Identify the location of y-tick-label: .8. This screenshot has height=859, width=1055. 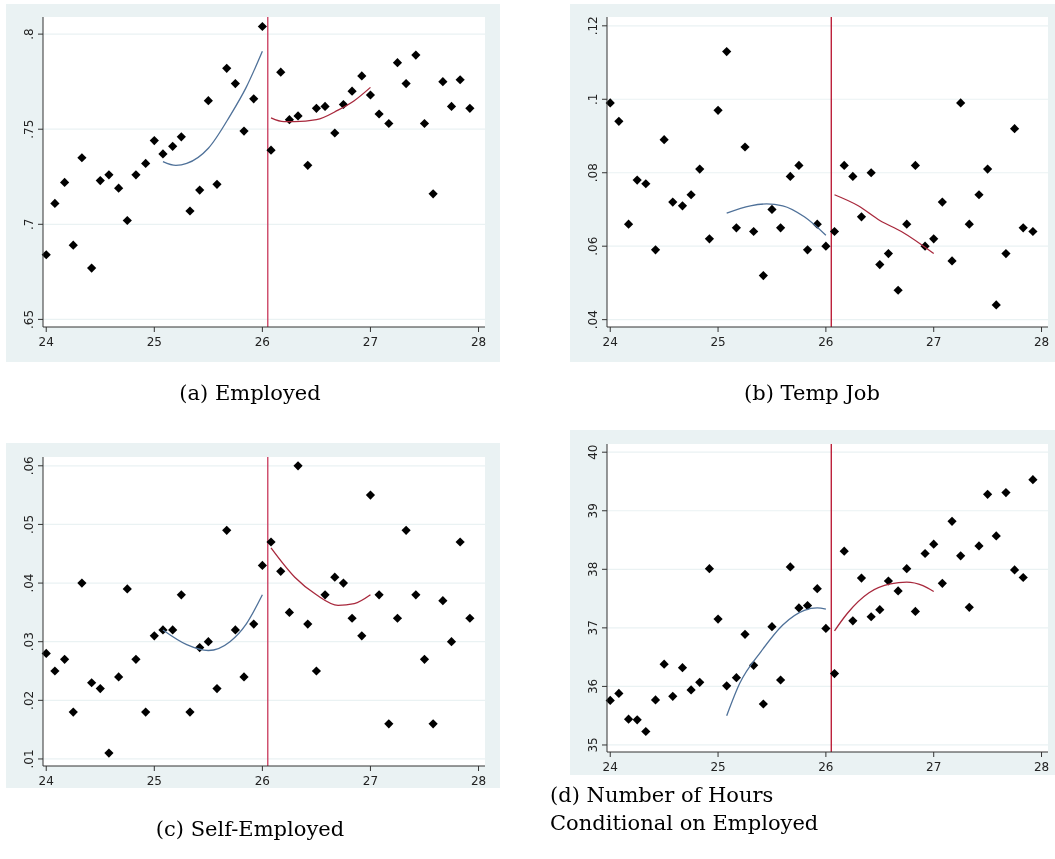
(29, 34).